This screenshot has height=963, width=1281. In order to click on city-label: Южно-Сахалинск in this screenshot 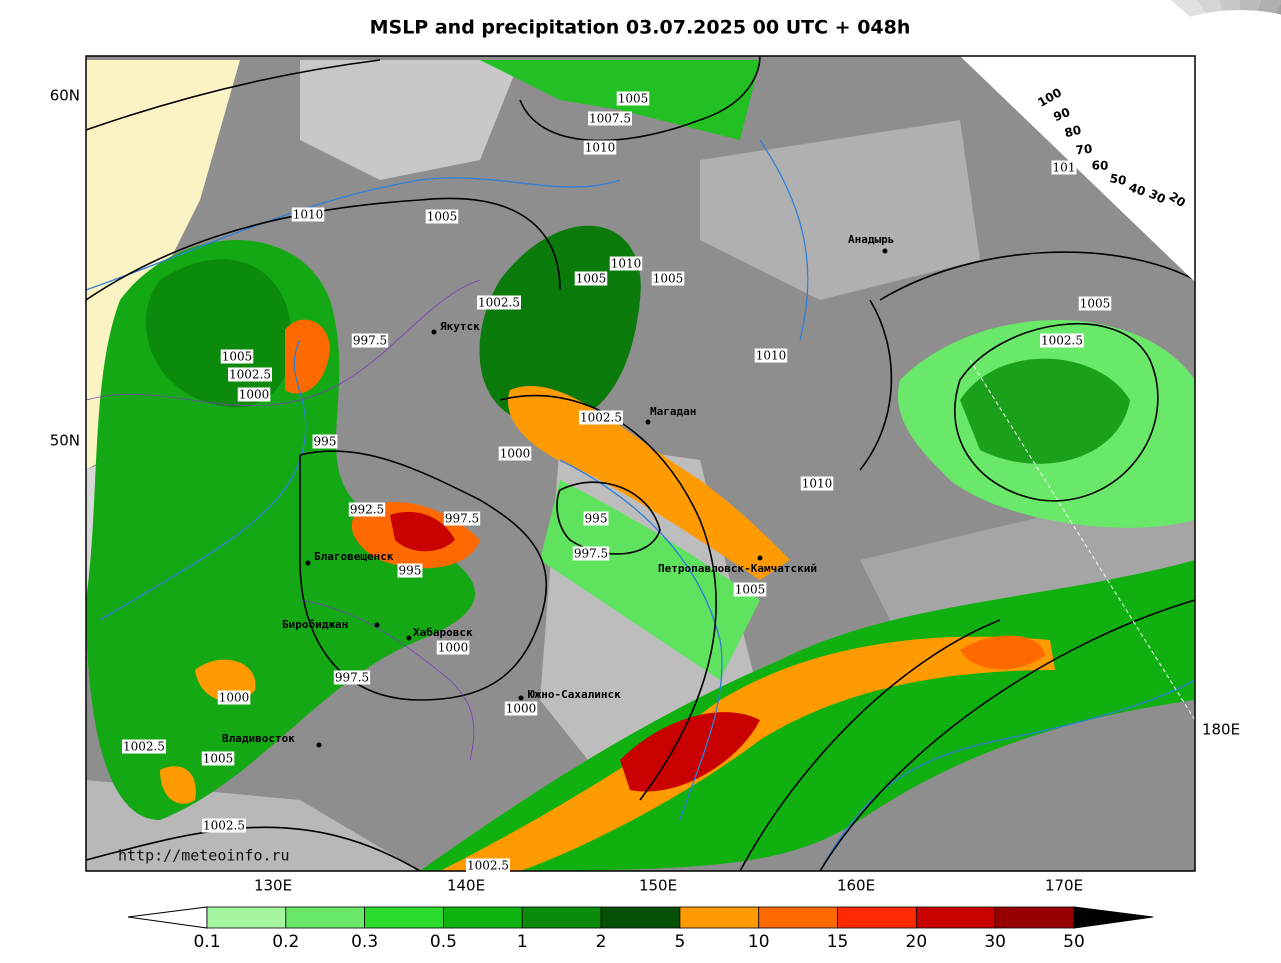, I will do `click(574, 694)`.